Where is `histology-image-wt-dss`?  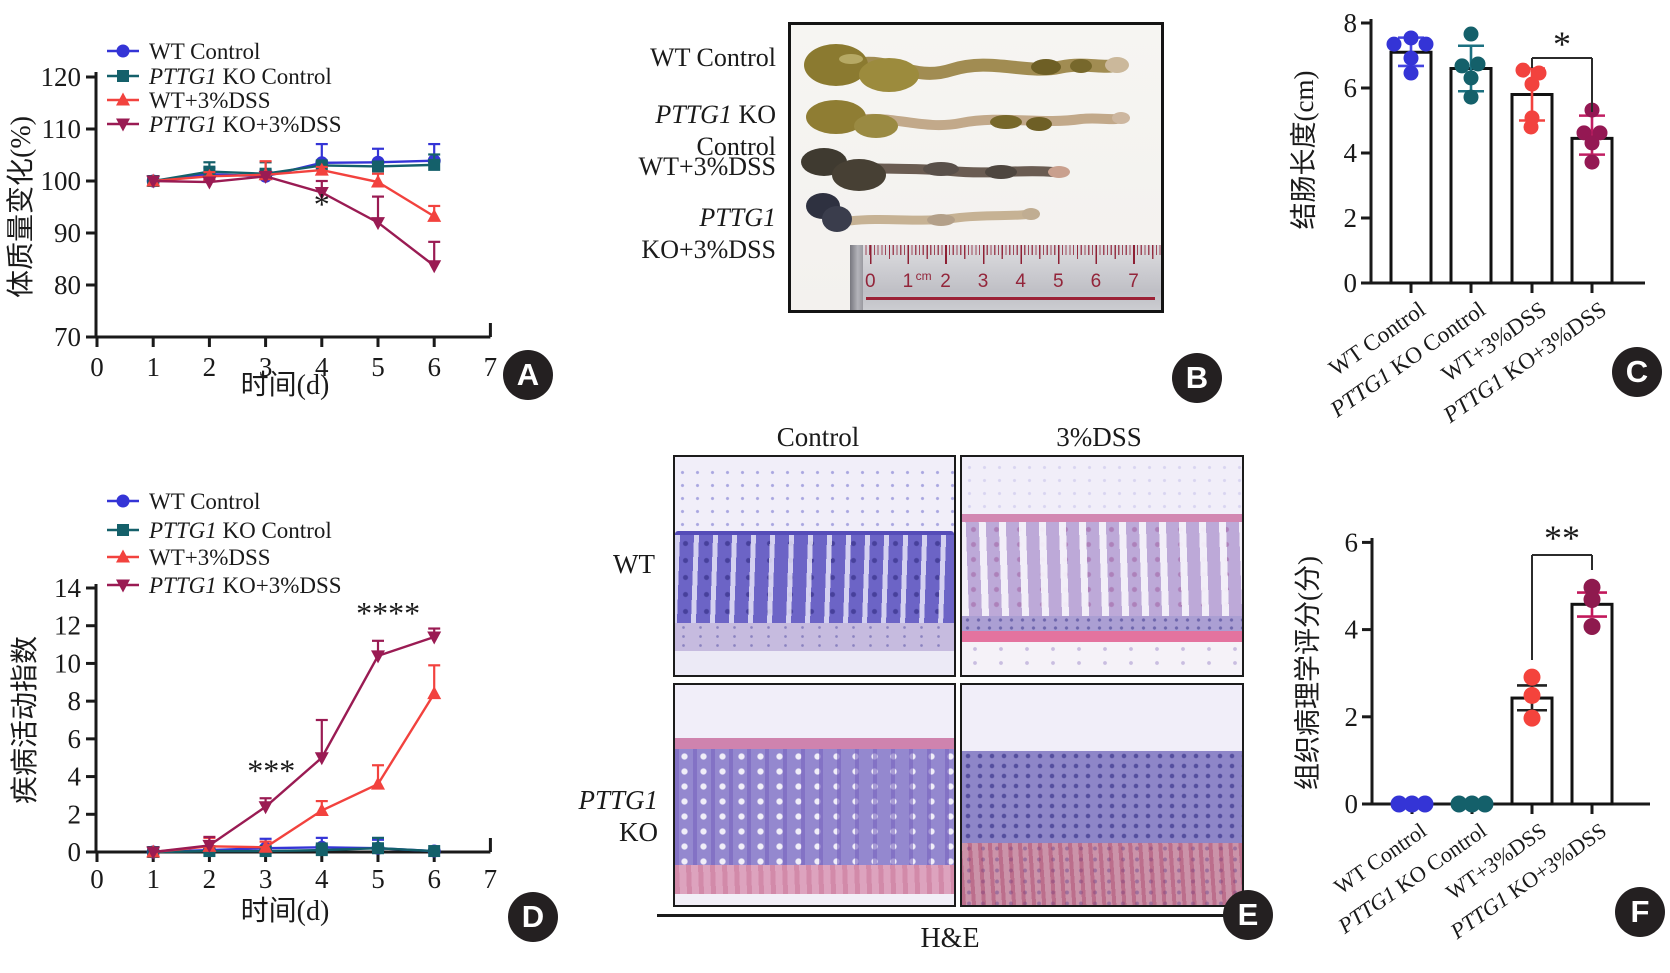
histology-image-wt-dss is located at coordinates (1102, 566).